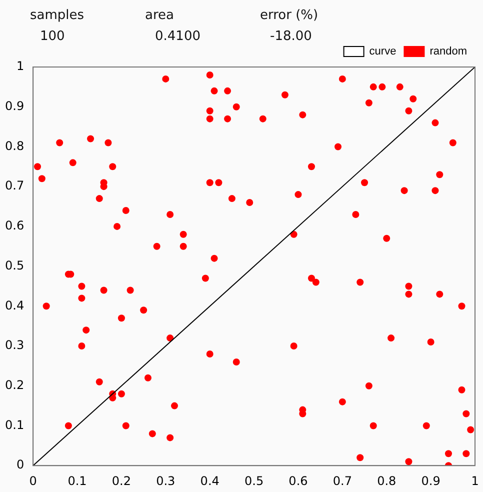  What do you see at coordinates (290, 15) in the screenshot?
I see `text: error (%)` at bounding box center [290, 15].